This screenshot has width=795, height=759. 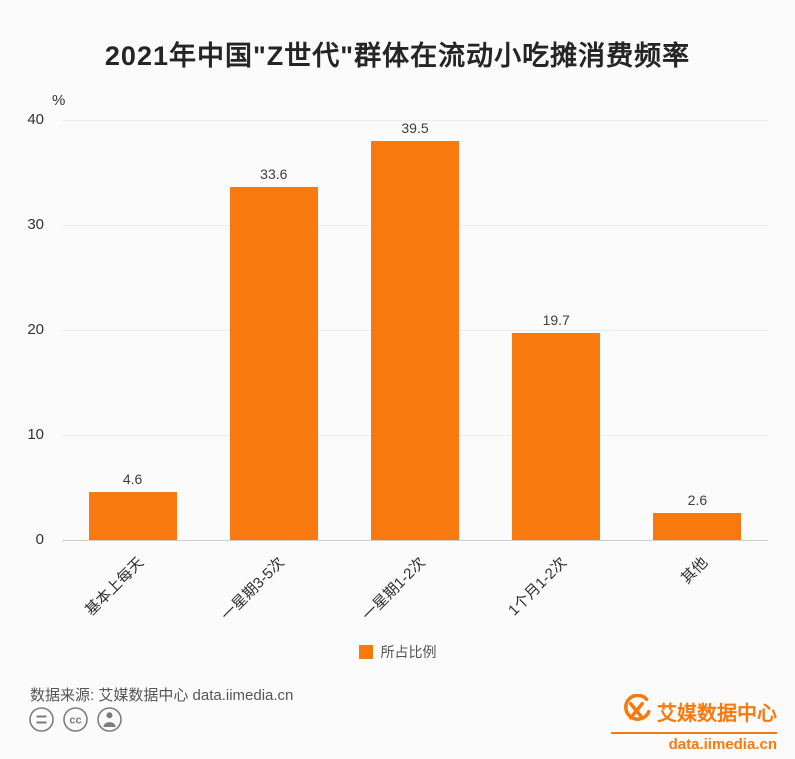 I want to click on branding-block: 艾媒数据中心 data.iimedia.cn, so click(x=694, y=723).